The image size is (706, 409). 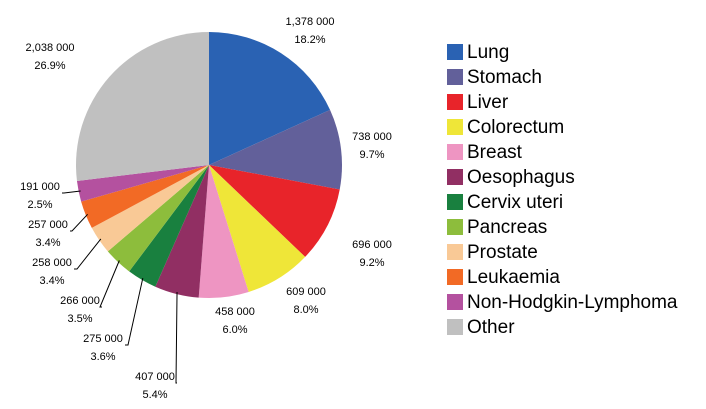 I want to click on percentage-label: 26.9%, so click(x=49, y=66).